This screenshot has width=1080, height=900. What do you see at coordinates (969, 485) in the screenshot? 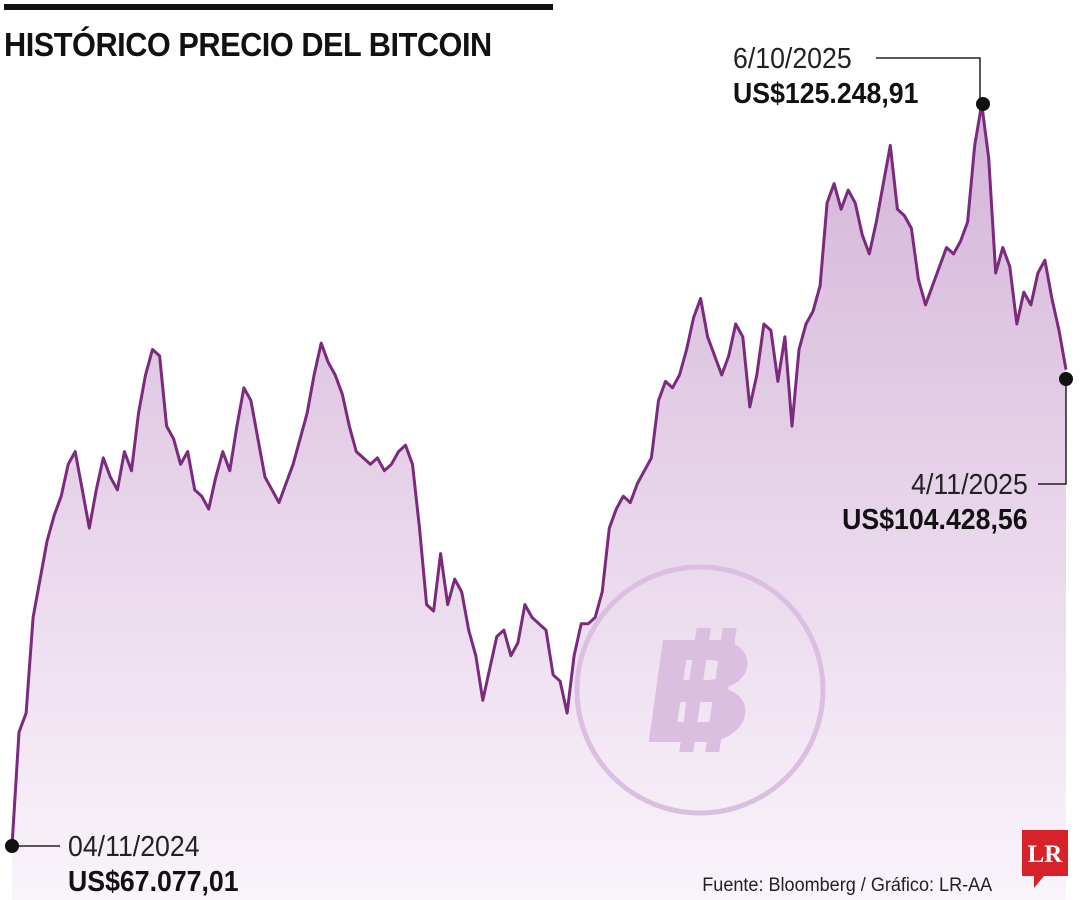
I see `end-date-label: 4/11/2025` at bounding box center [969, 485].